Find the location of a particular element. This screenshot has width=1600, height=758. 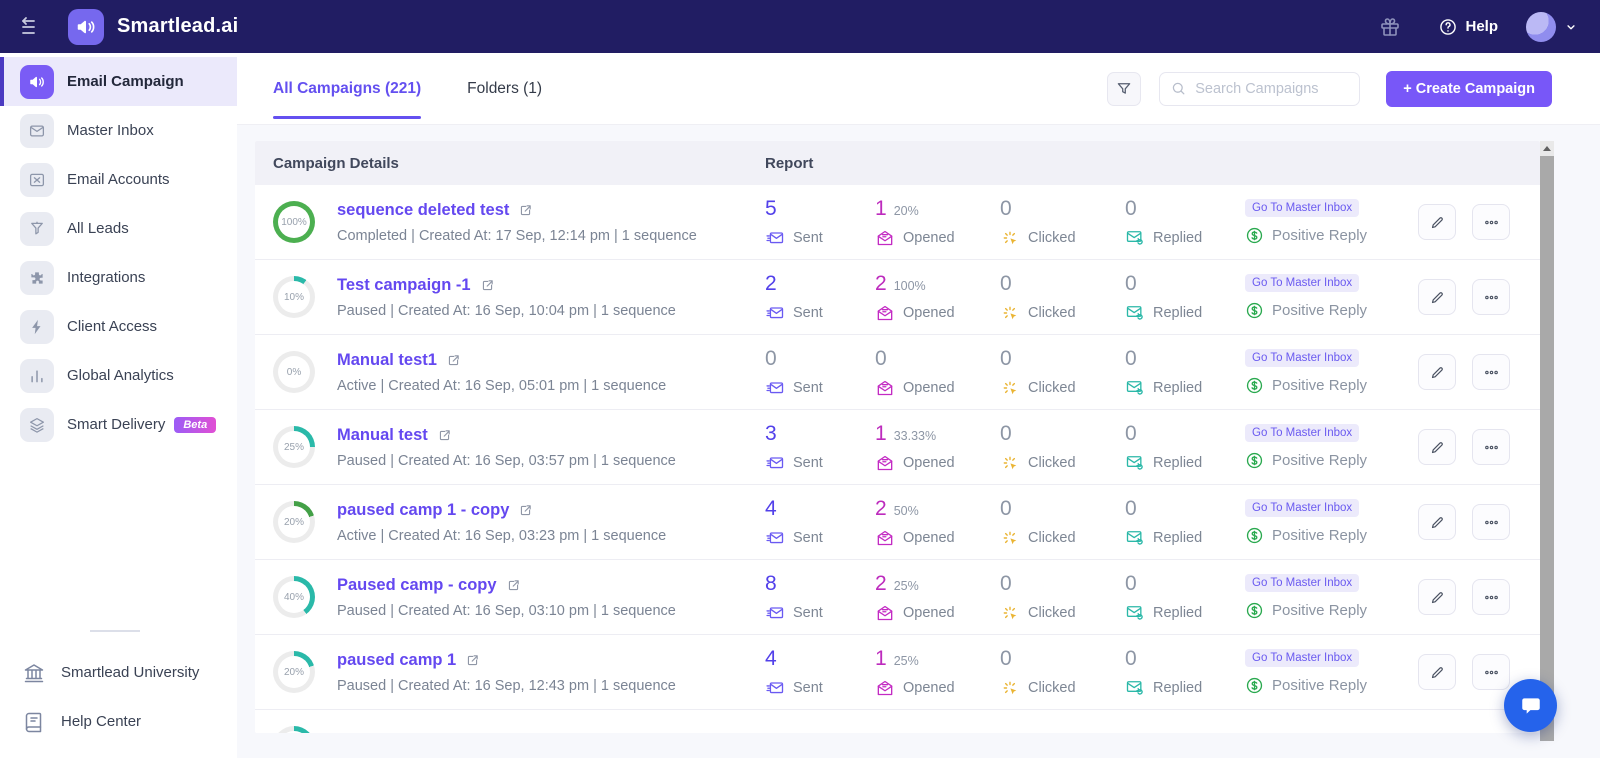

megaphone-icon is located at coordinates (37, 81).